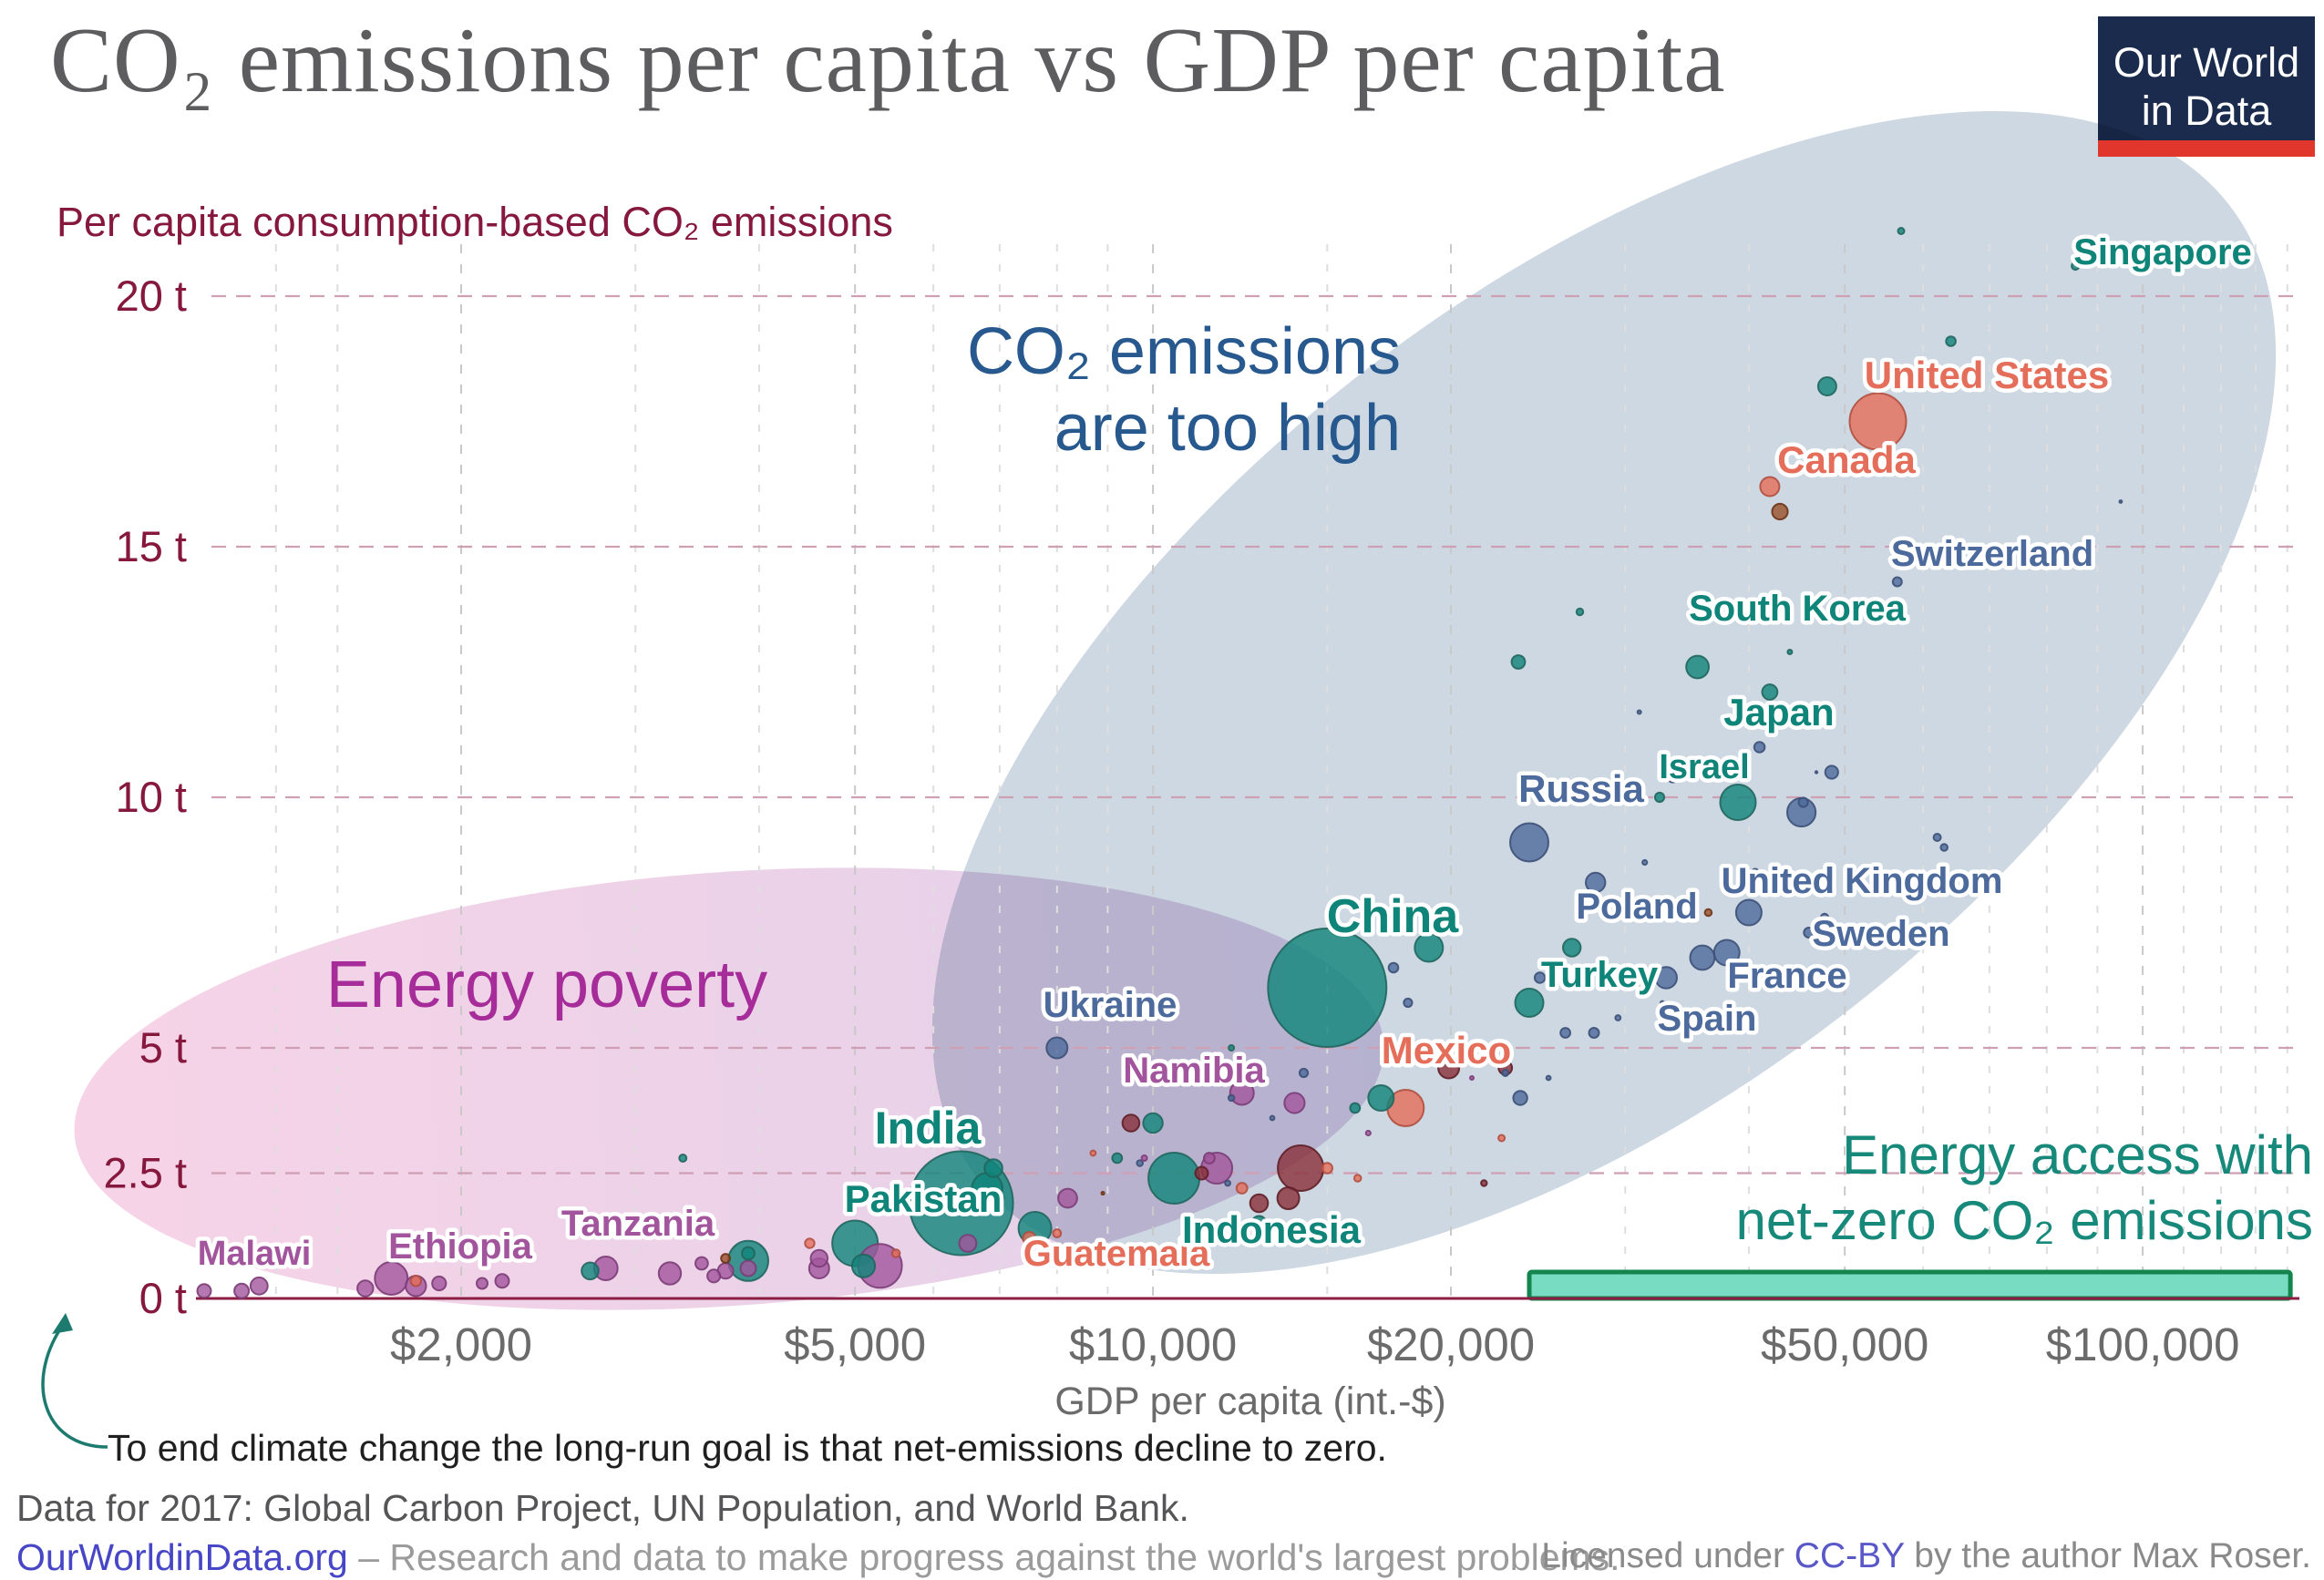 This screenshot has width=2324, height=1580. I want to click on country-dot-moldova, so click(911, 1203).